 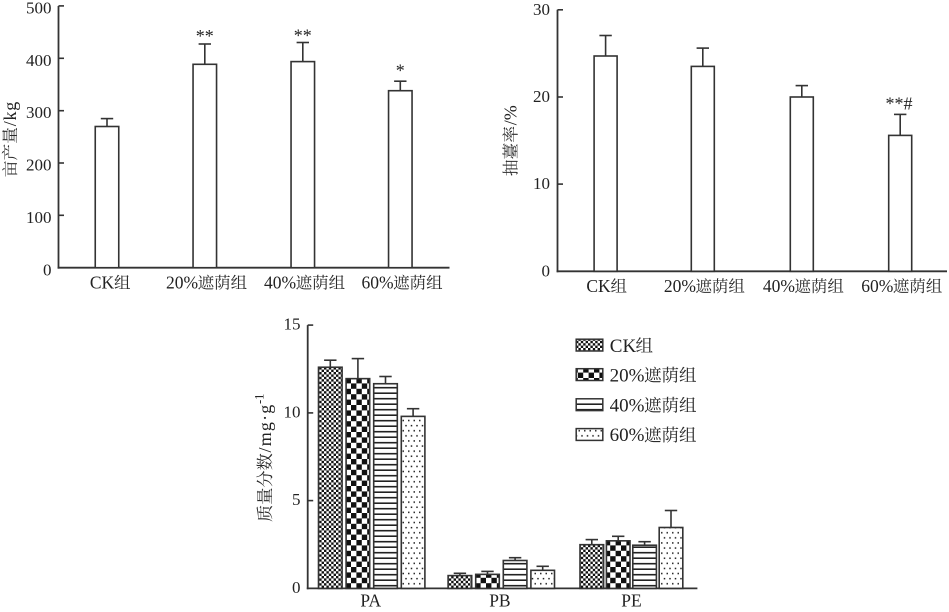 I want to click on svg-text: PA, so click(x=370, y=601).